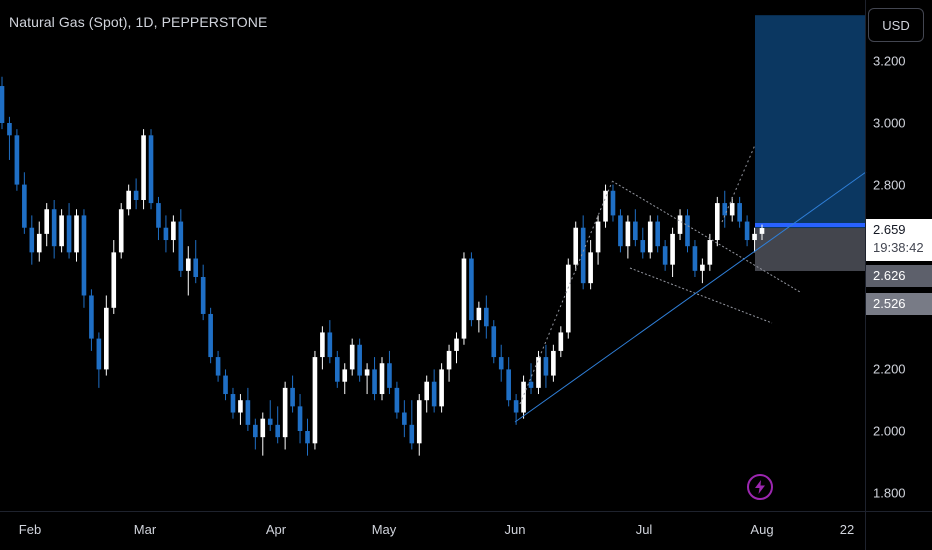  I want to click on impulse-leg-line, so click(566, 293).